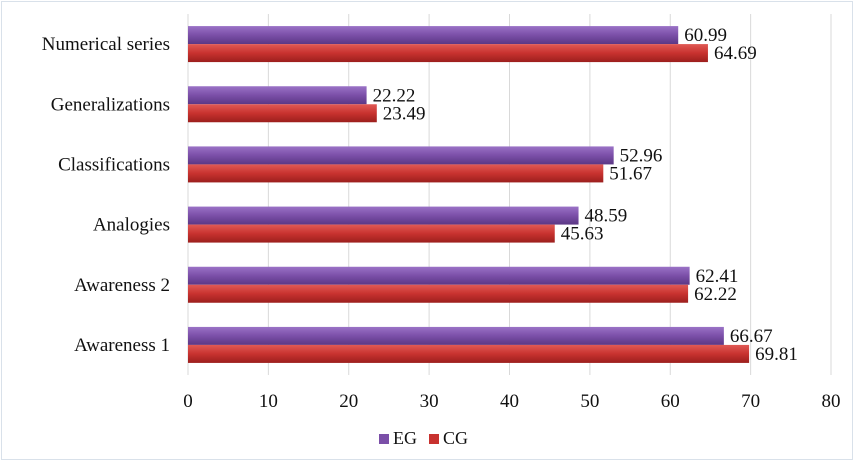 The height and width of the screenshot is (466, 856). I want to click on x-tick-label: 10, so click(268, 401).